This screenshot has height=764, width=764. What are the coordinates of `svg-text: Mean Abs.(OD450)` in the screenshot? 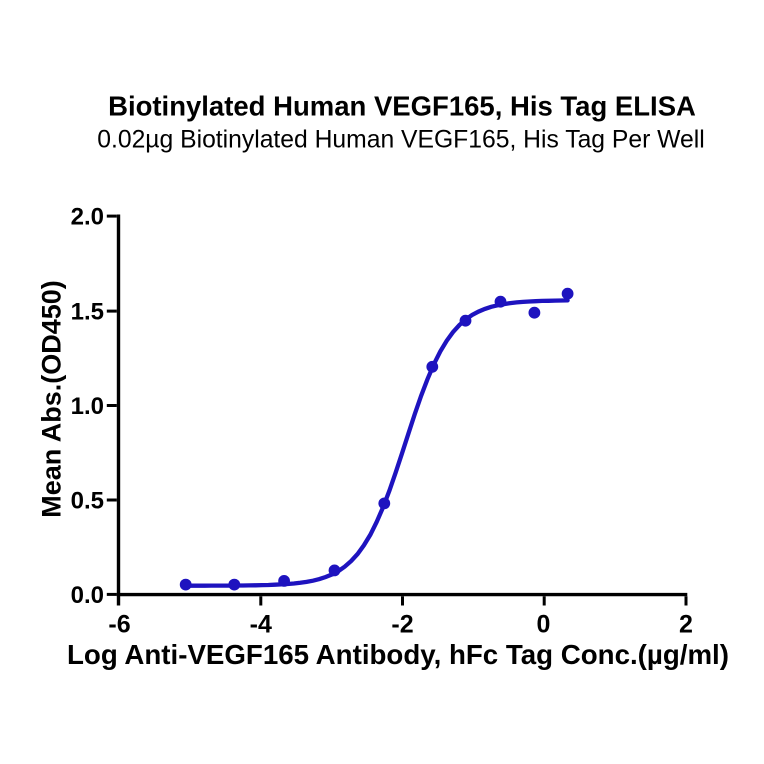 It's located at (52, 399).